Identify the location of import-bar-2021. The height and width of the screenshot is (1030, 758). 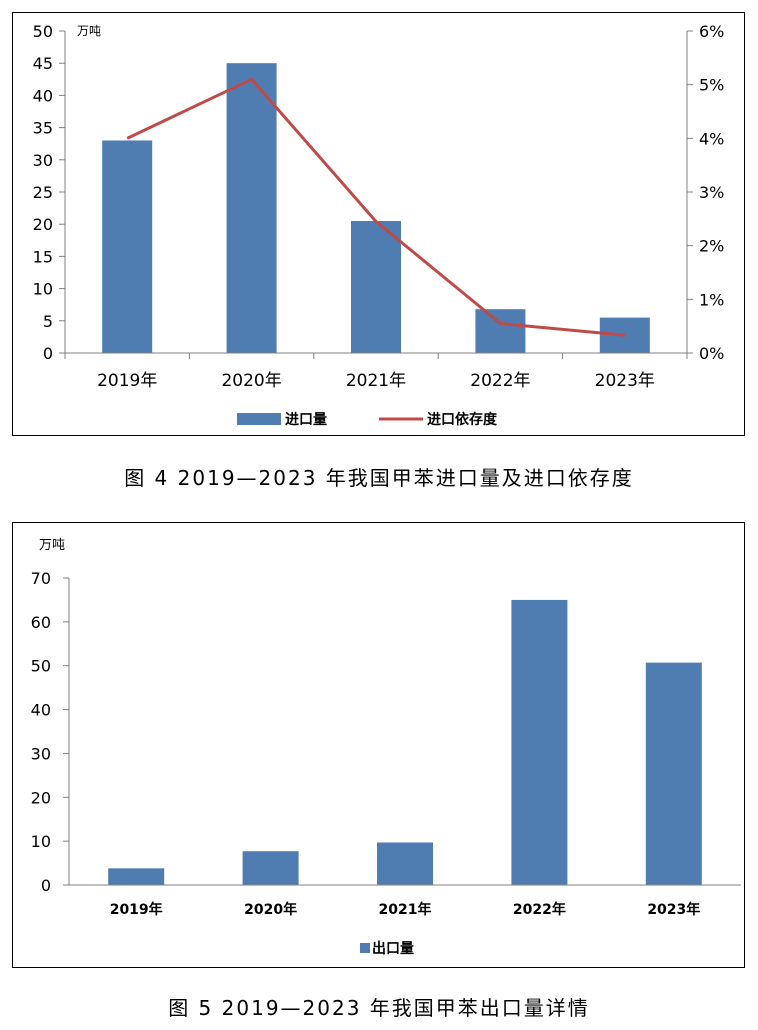
(376, 286).